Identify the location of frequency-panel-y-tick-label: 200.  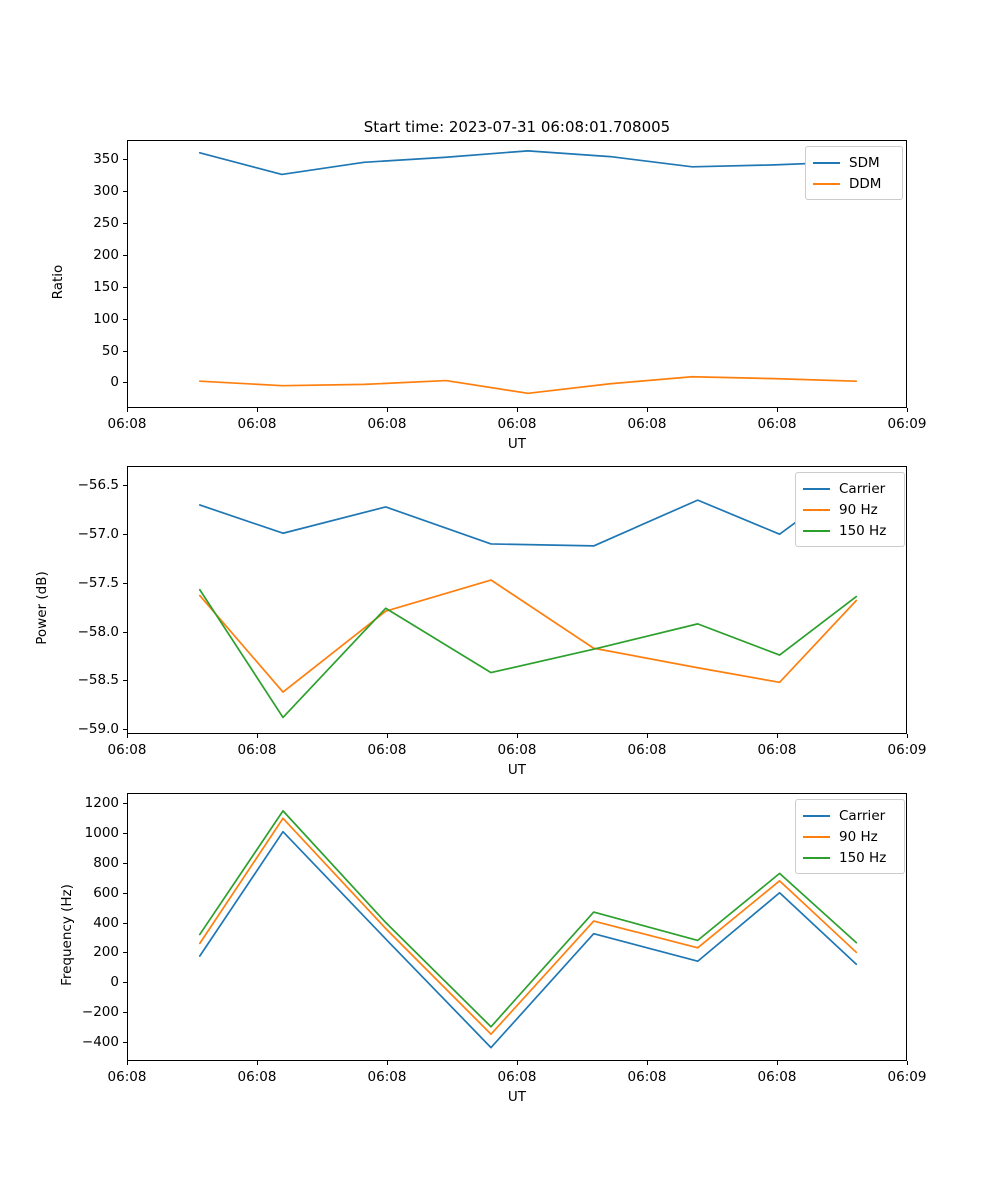
(106, 952).